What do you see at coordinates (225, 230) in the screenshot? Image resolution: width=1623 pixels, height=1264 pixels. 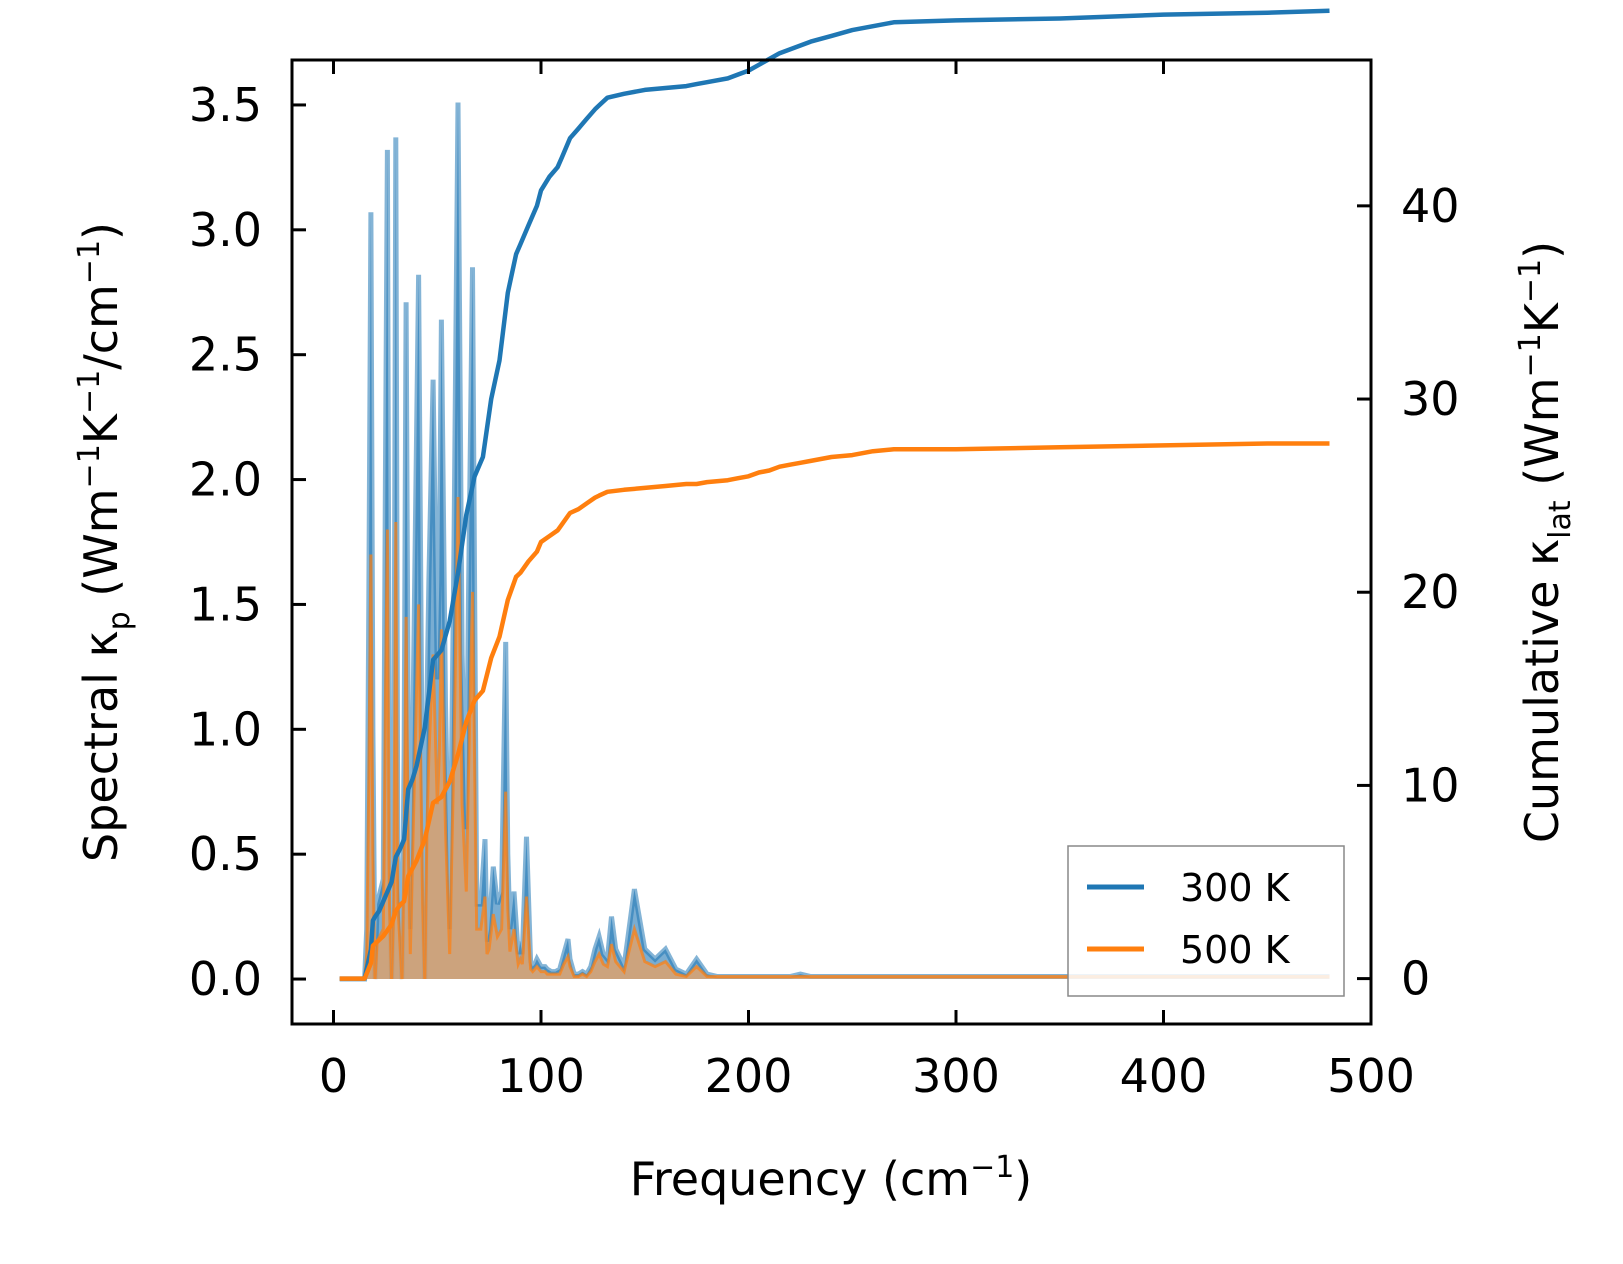 I see `y-left-tick-label: 3.0` at bounding box center [225, 230].